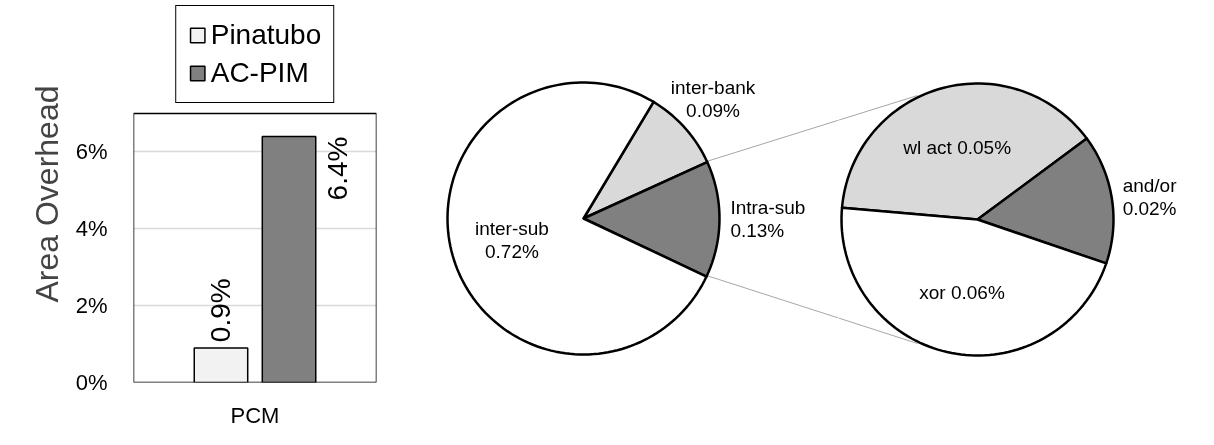  Describe the element at coordinates (757, 231) in the screenshot. I see `data-label: 0.13%` at that location.